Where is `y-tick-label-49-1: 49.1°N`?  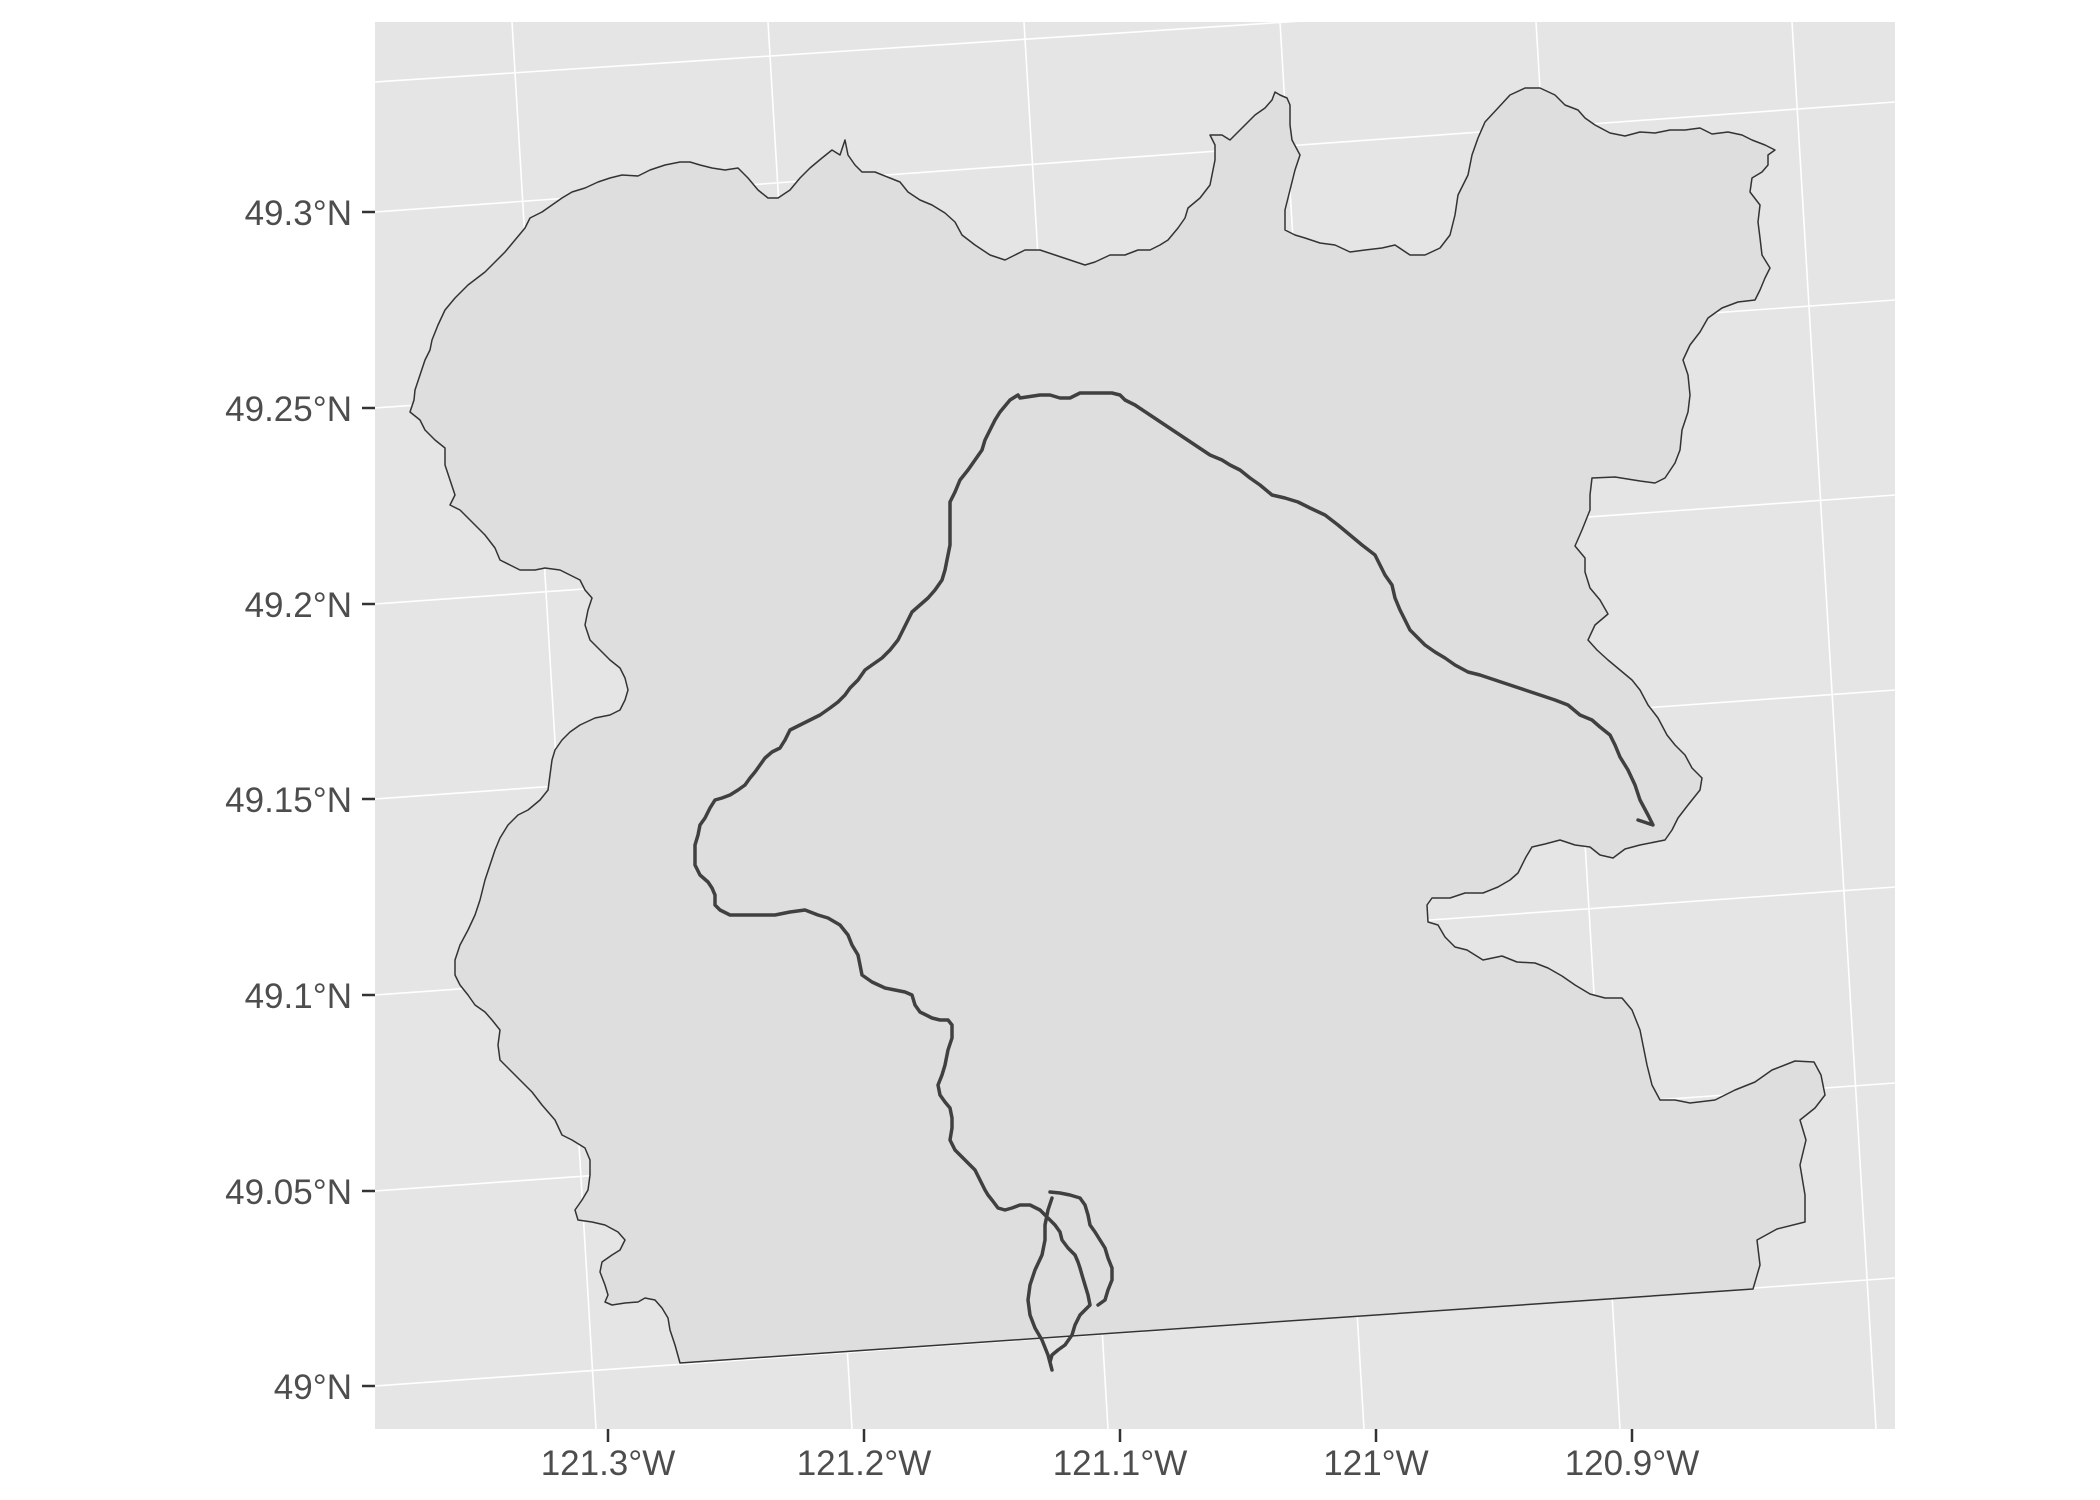
y-tick-label-49-1: 49.1°N is located at coordinates (298, 996).